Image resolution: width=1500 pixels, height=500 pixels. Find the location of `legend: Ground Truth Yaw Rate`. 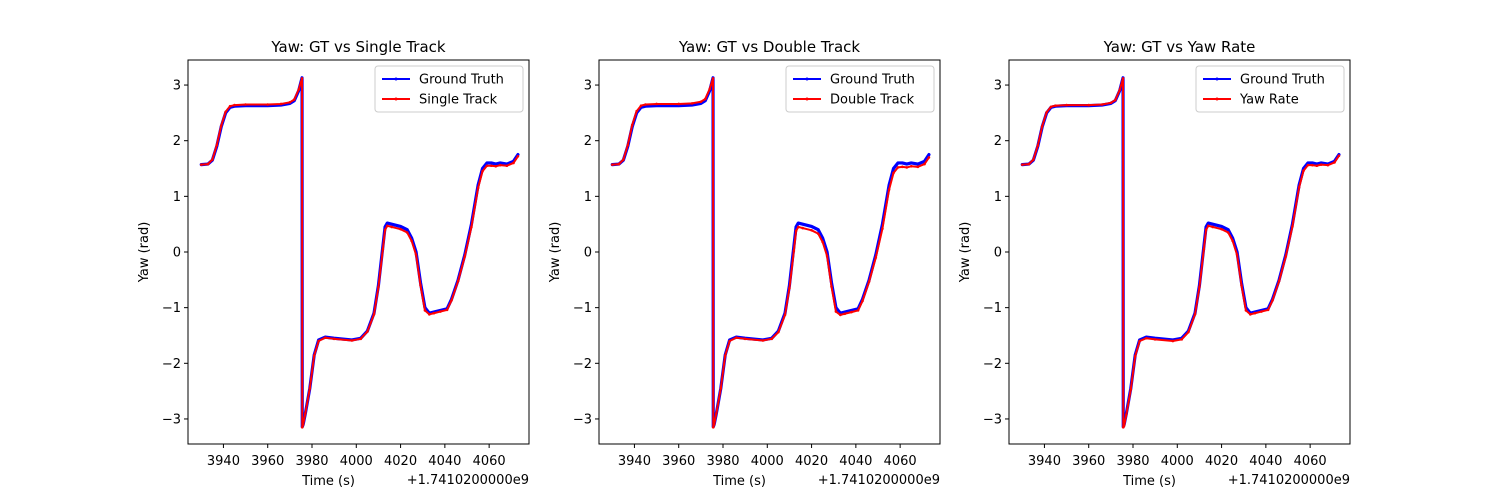

legend: Ground Truth Yaw Rate is located at coordinates (1270, 89).